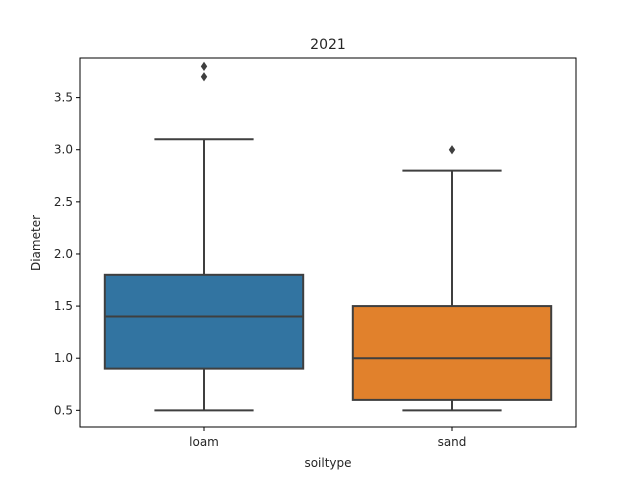 The height and width of the screenshot is (480, 640). I want to click on y-tick-label: 3.5, so click(63, 98).